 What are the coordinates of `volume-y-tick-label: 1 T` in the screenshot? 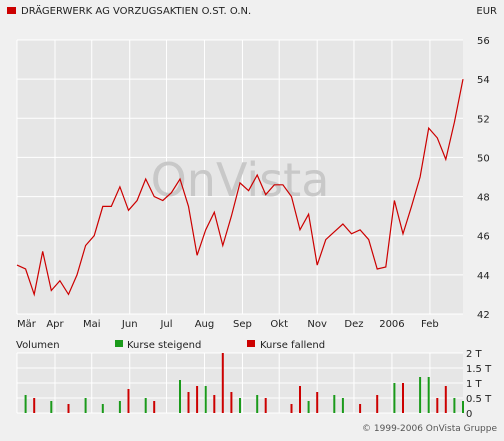 It's located at (474, 384).